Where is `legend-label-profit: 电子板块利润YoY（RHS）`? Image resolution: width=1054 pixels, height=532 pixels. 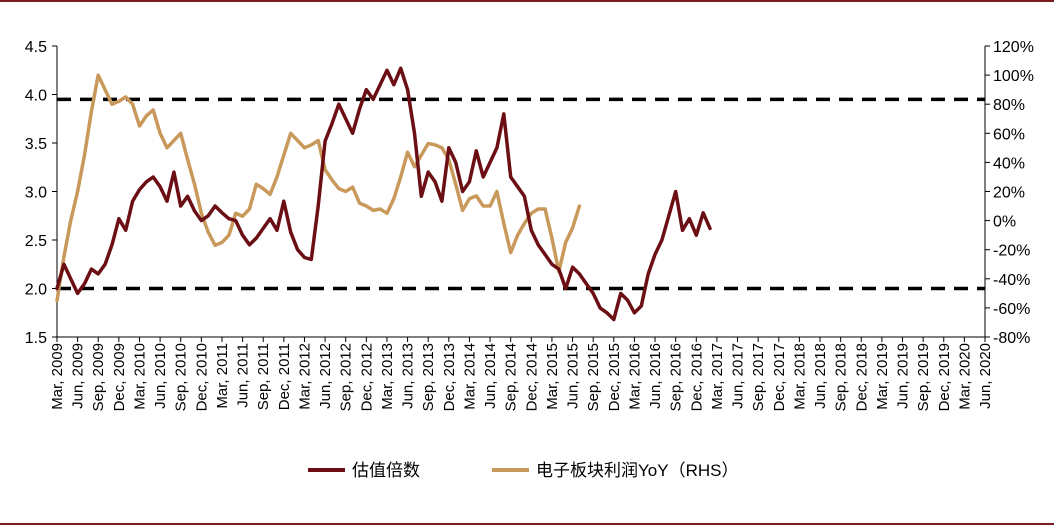 legend-label-profit: 电子板块利润YoY（RHS） is located at coordinates (637, 470).